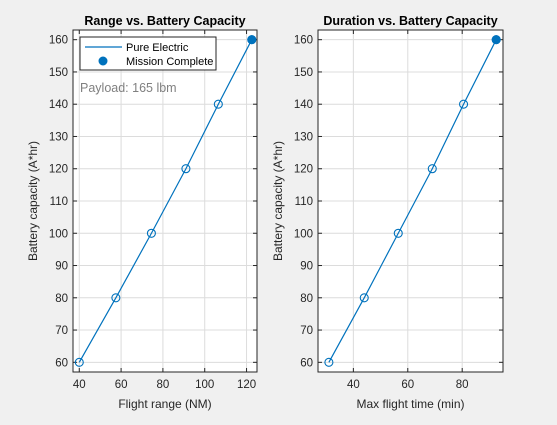  I want to click on chart-title: Duration vs. Battery Capacity, so click(410, 21).